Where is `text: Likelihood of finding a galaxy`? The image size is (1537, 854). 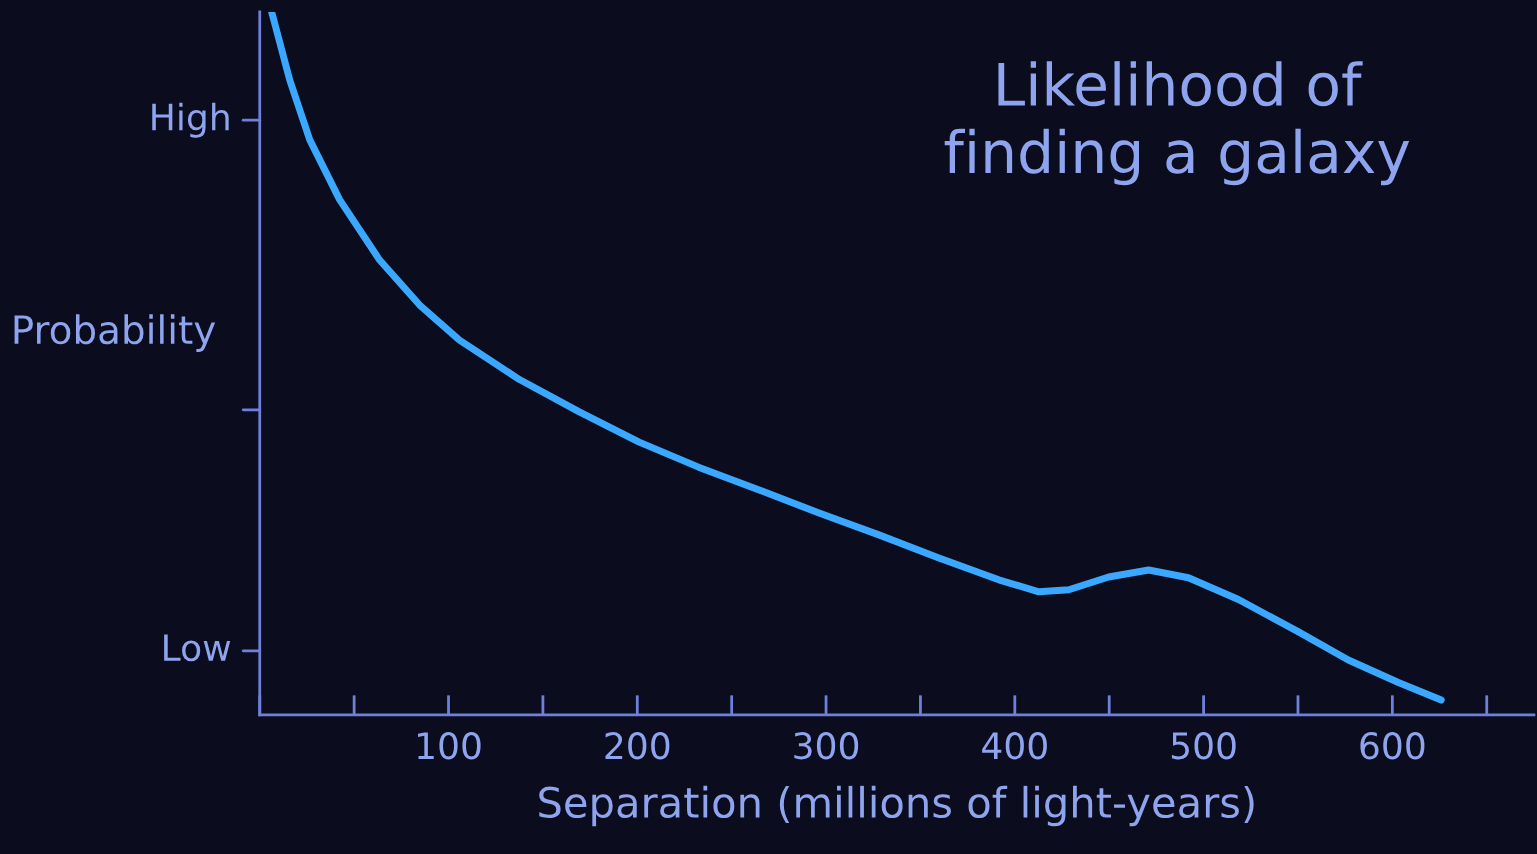
text: Likelihood of finding a galaxy is located at coordinates (1177, 123).